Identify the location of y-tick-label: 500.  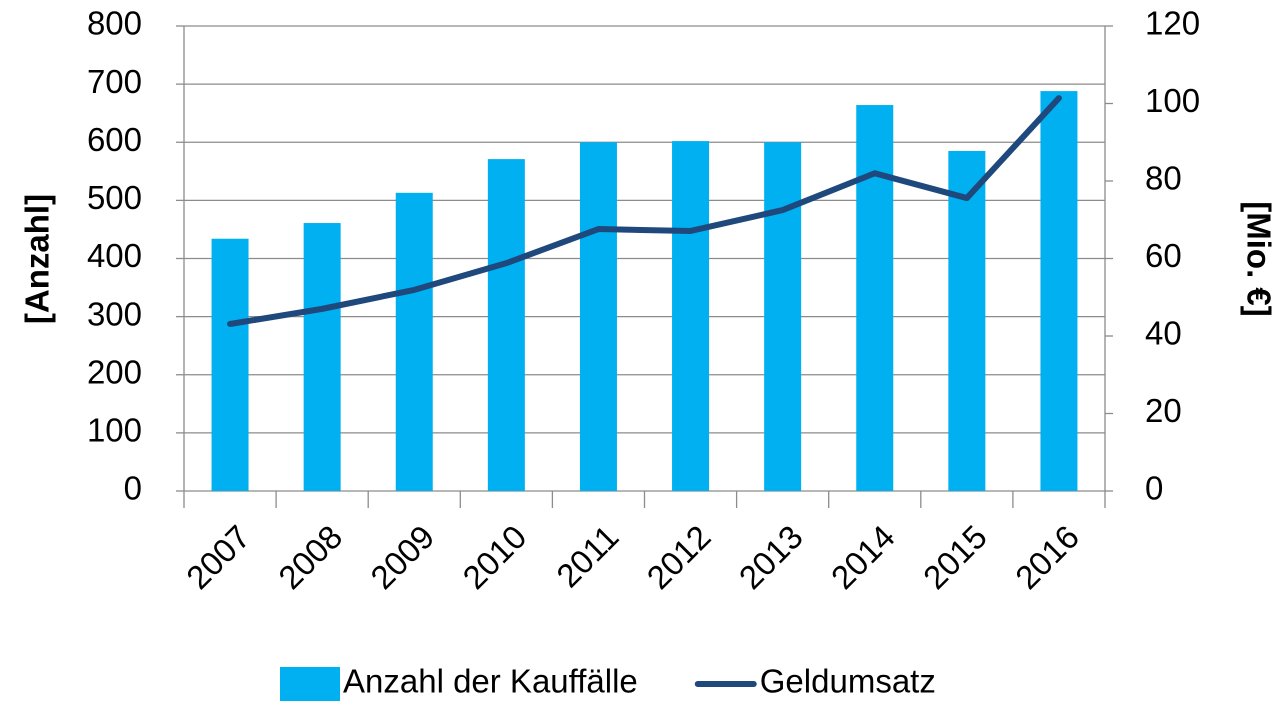
(114, 197).